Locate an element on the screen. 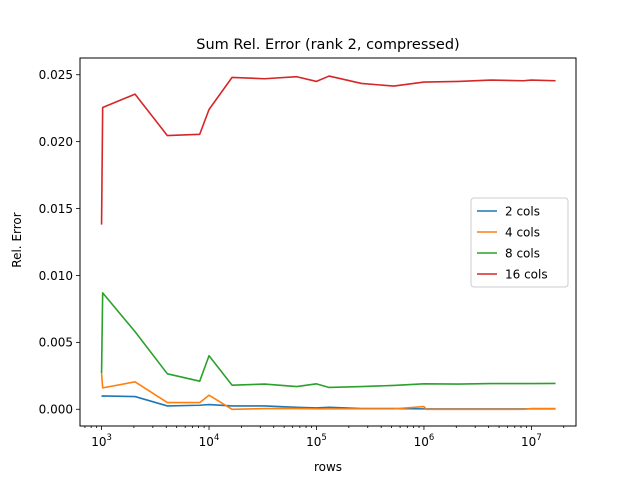 The height and width of the screenshot is (480, 640). y-tick-label: 0.010 is located at coordinates (56, 276).